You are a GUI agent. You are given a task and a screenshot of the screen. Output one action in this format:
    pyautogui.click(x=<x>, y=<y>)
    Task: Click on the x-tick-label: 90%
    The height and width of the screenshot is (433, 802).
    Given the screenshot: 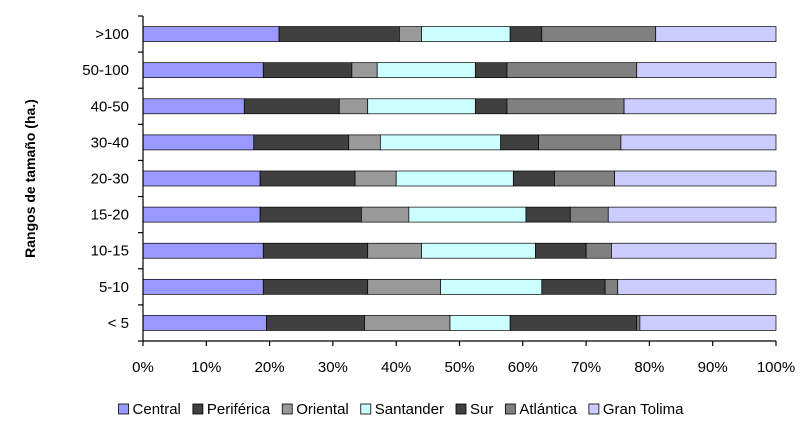 What is the action you would take?
    pyautogui.click(x=713, y=367)
    